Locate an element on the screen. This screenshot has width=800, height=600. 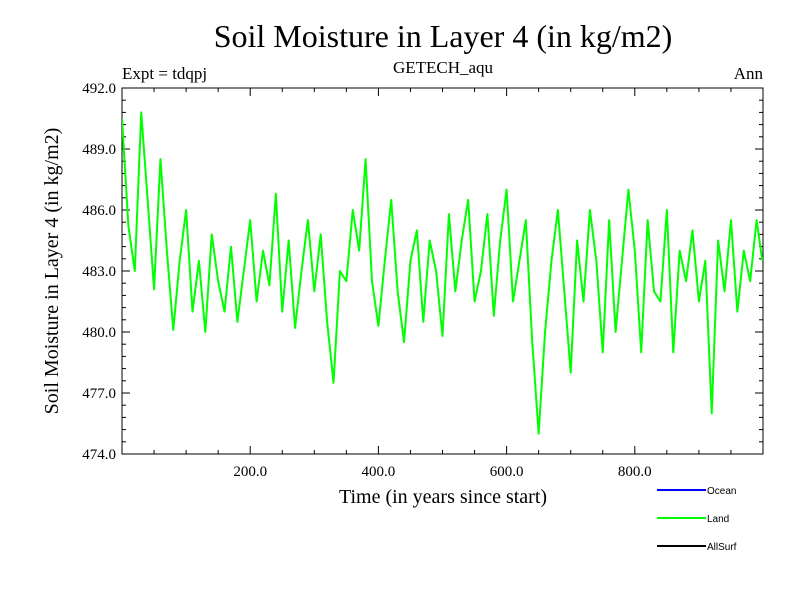
y-tick-label: 474.0 is located at coordinates (99, 455).